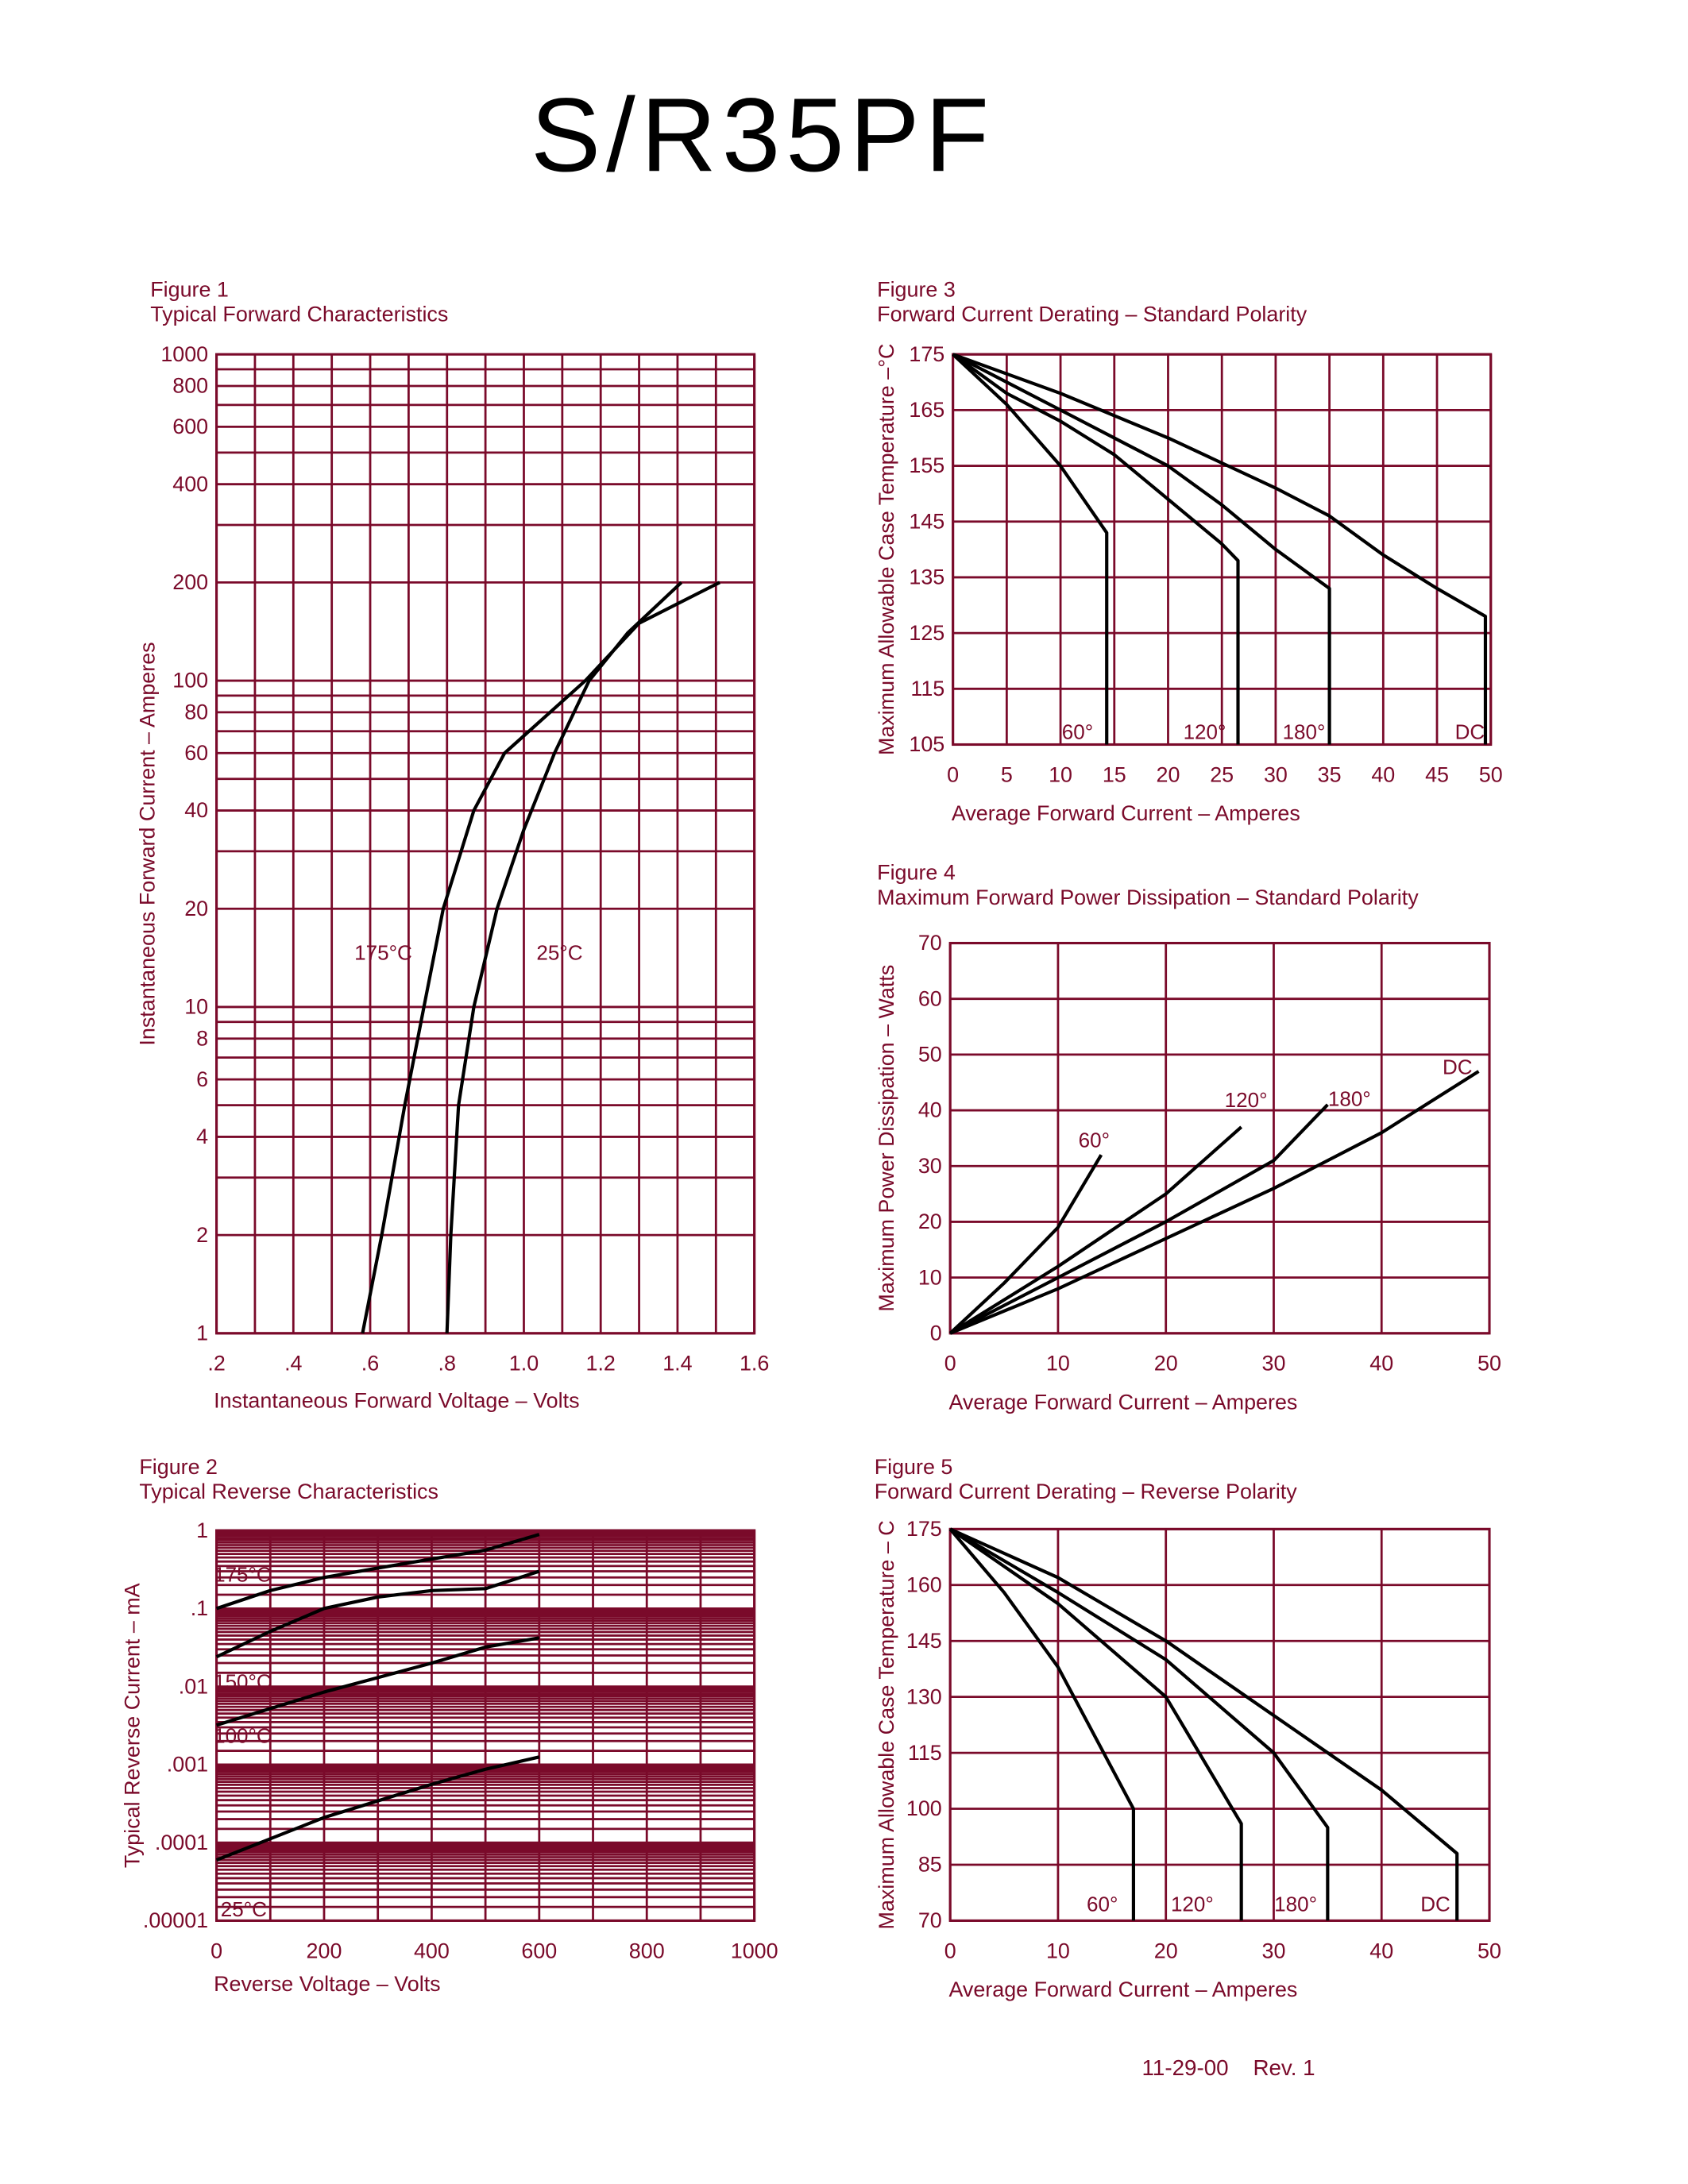 The width and height of the screenshot is (1688, 2184). Describe the element at coordinates (601, 1364) in the screenshot. I see `x-tick-label: 1.2` at that location.